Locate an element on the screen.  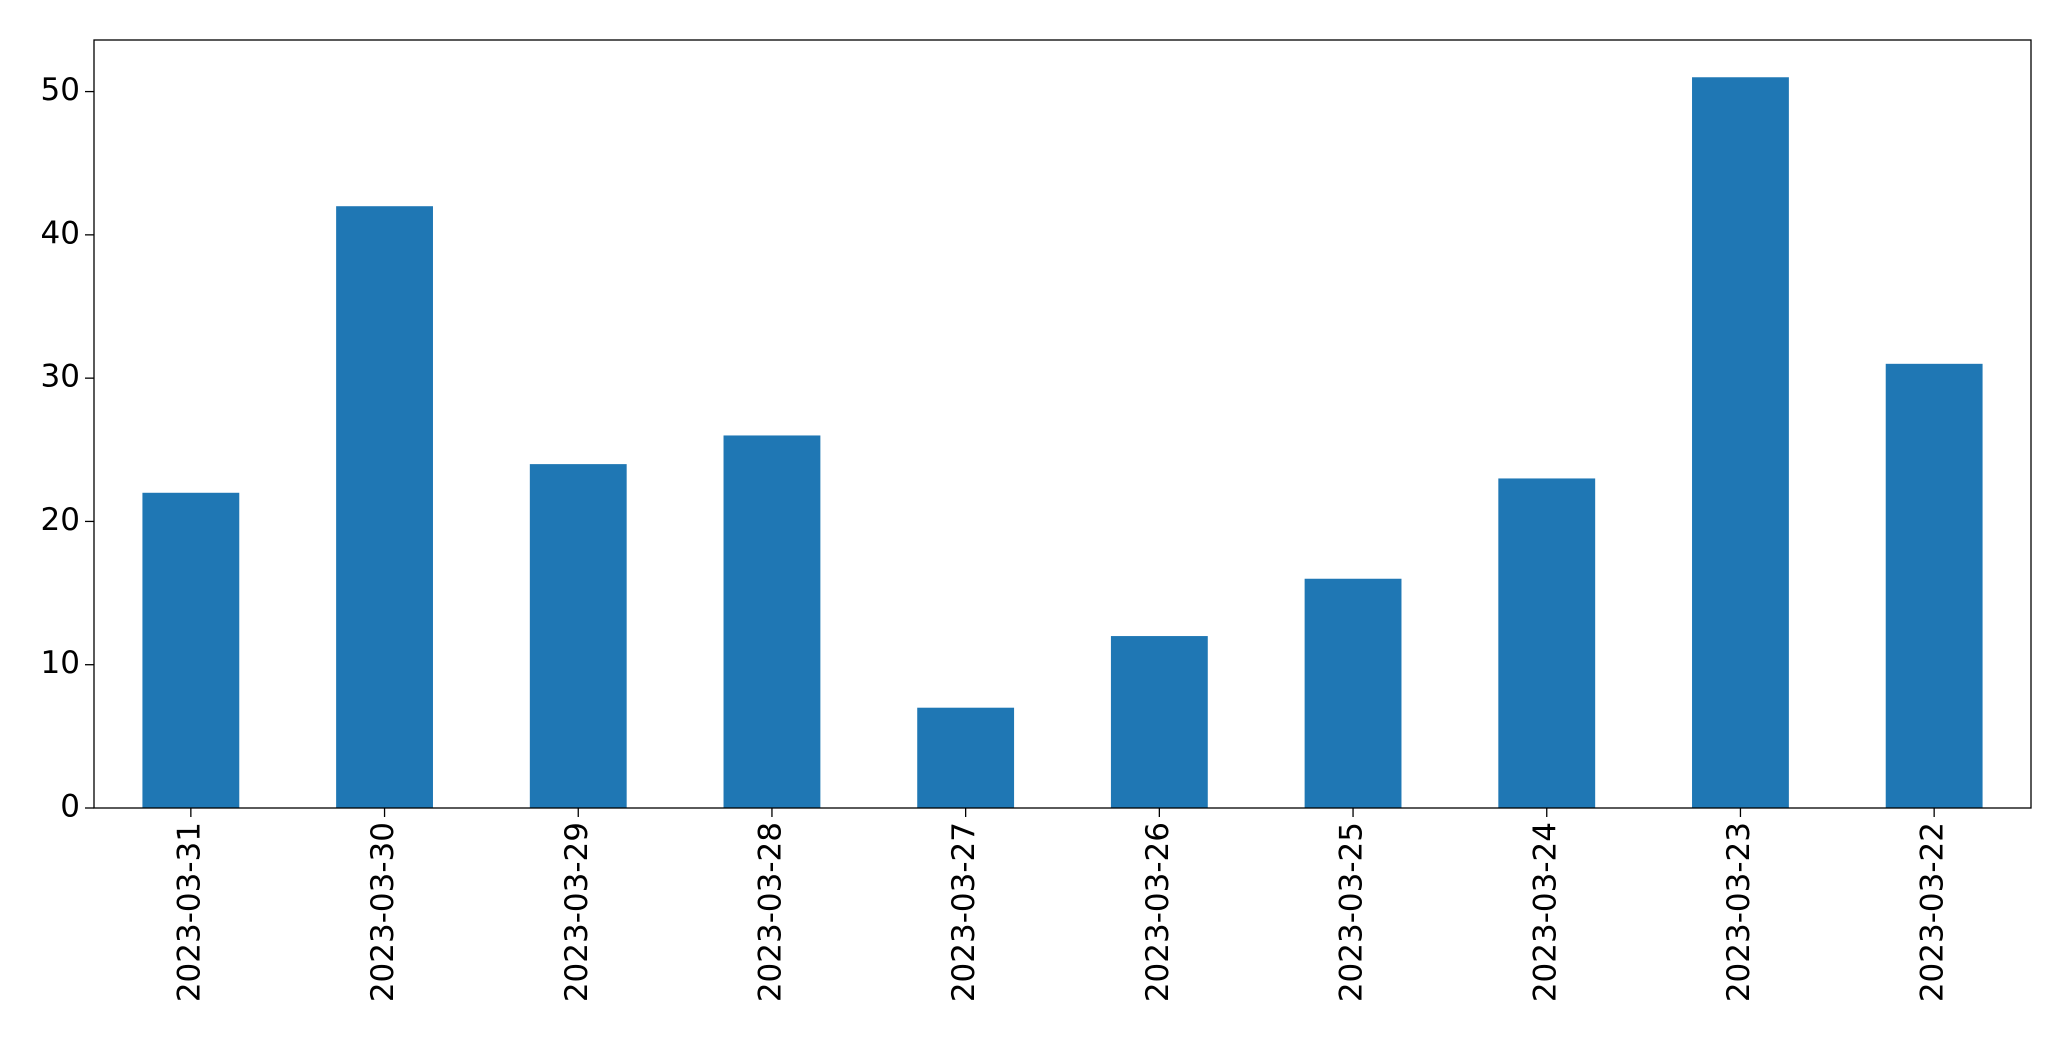
x-tick-label: 2023-03-29 is located at coordinates (577, 912).